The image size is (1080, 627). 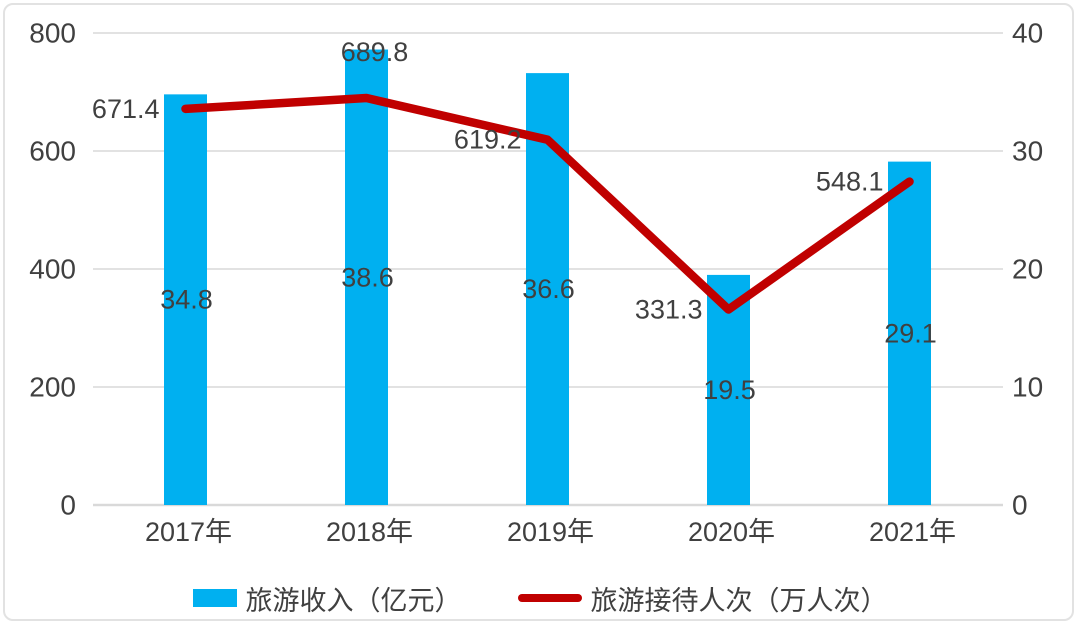 I want to click on right-axis-tick-label: 0, so click(x=1020, y=505).